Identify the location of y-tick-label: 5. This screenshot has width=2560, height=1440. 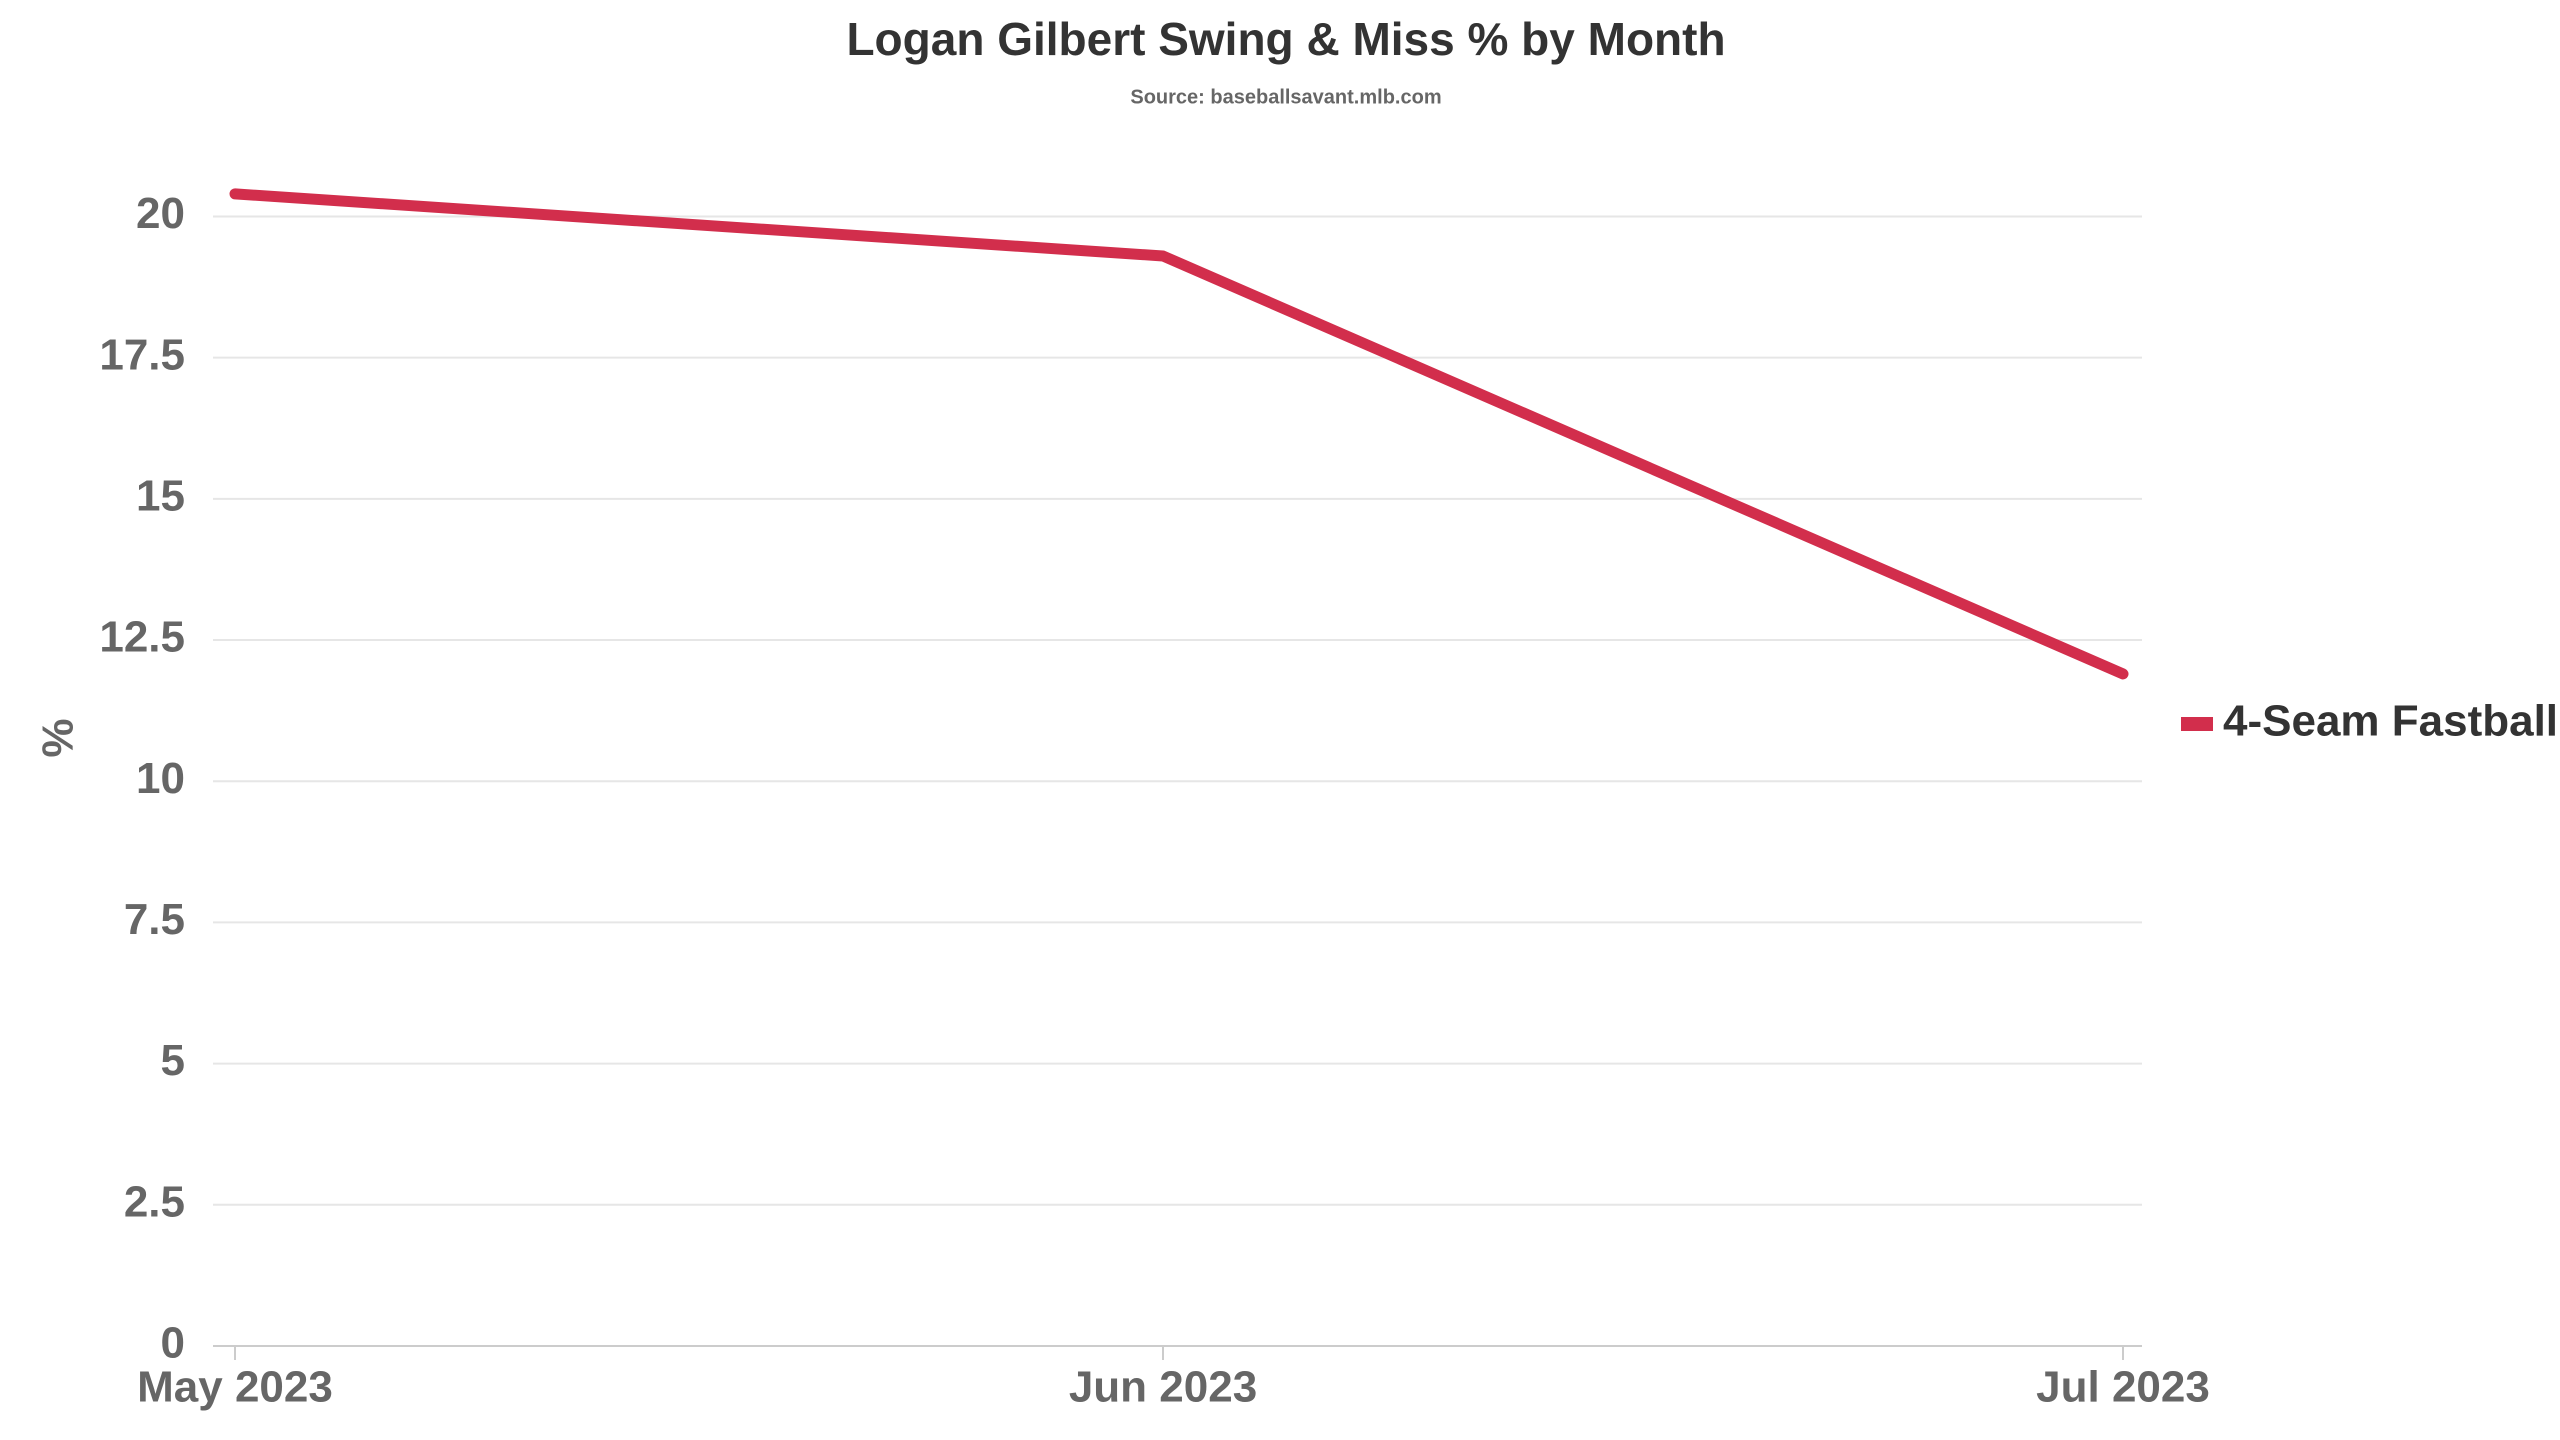
(173, 1060).